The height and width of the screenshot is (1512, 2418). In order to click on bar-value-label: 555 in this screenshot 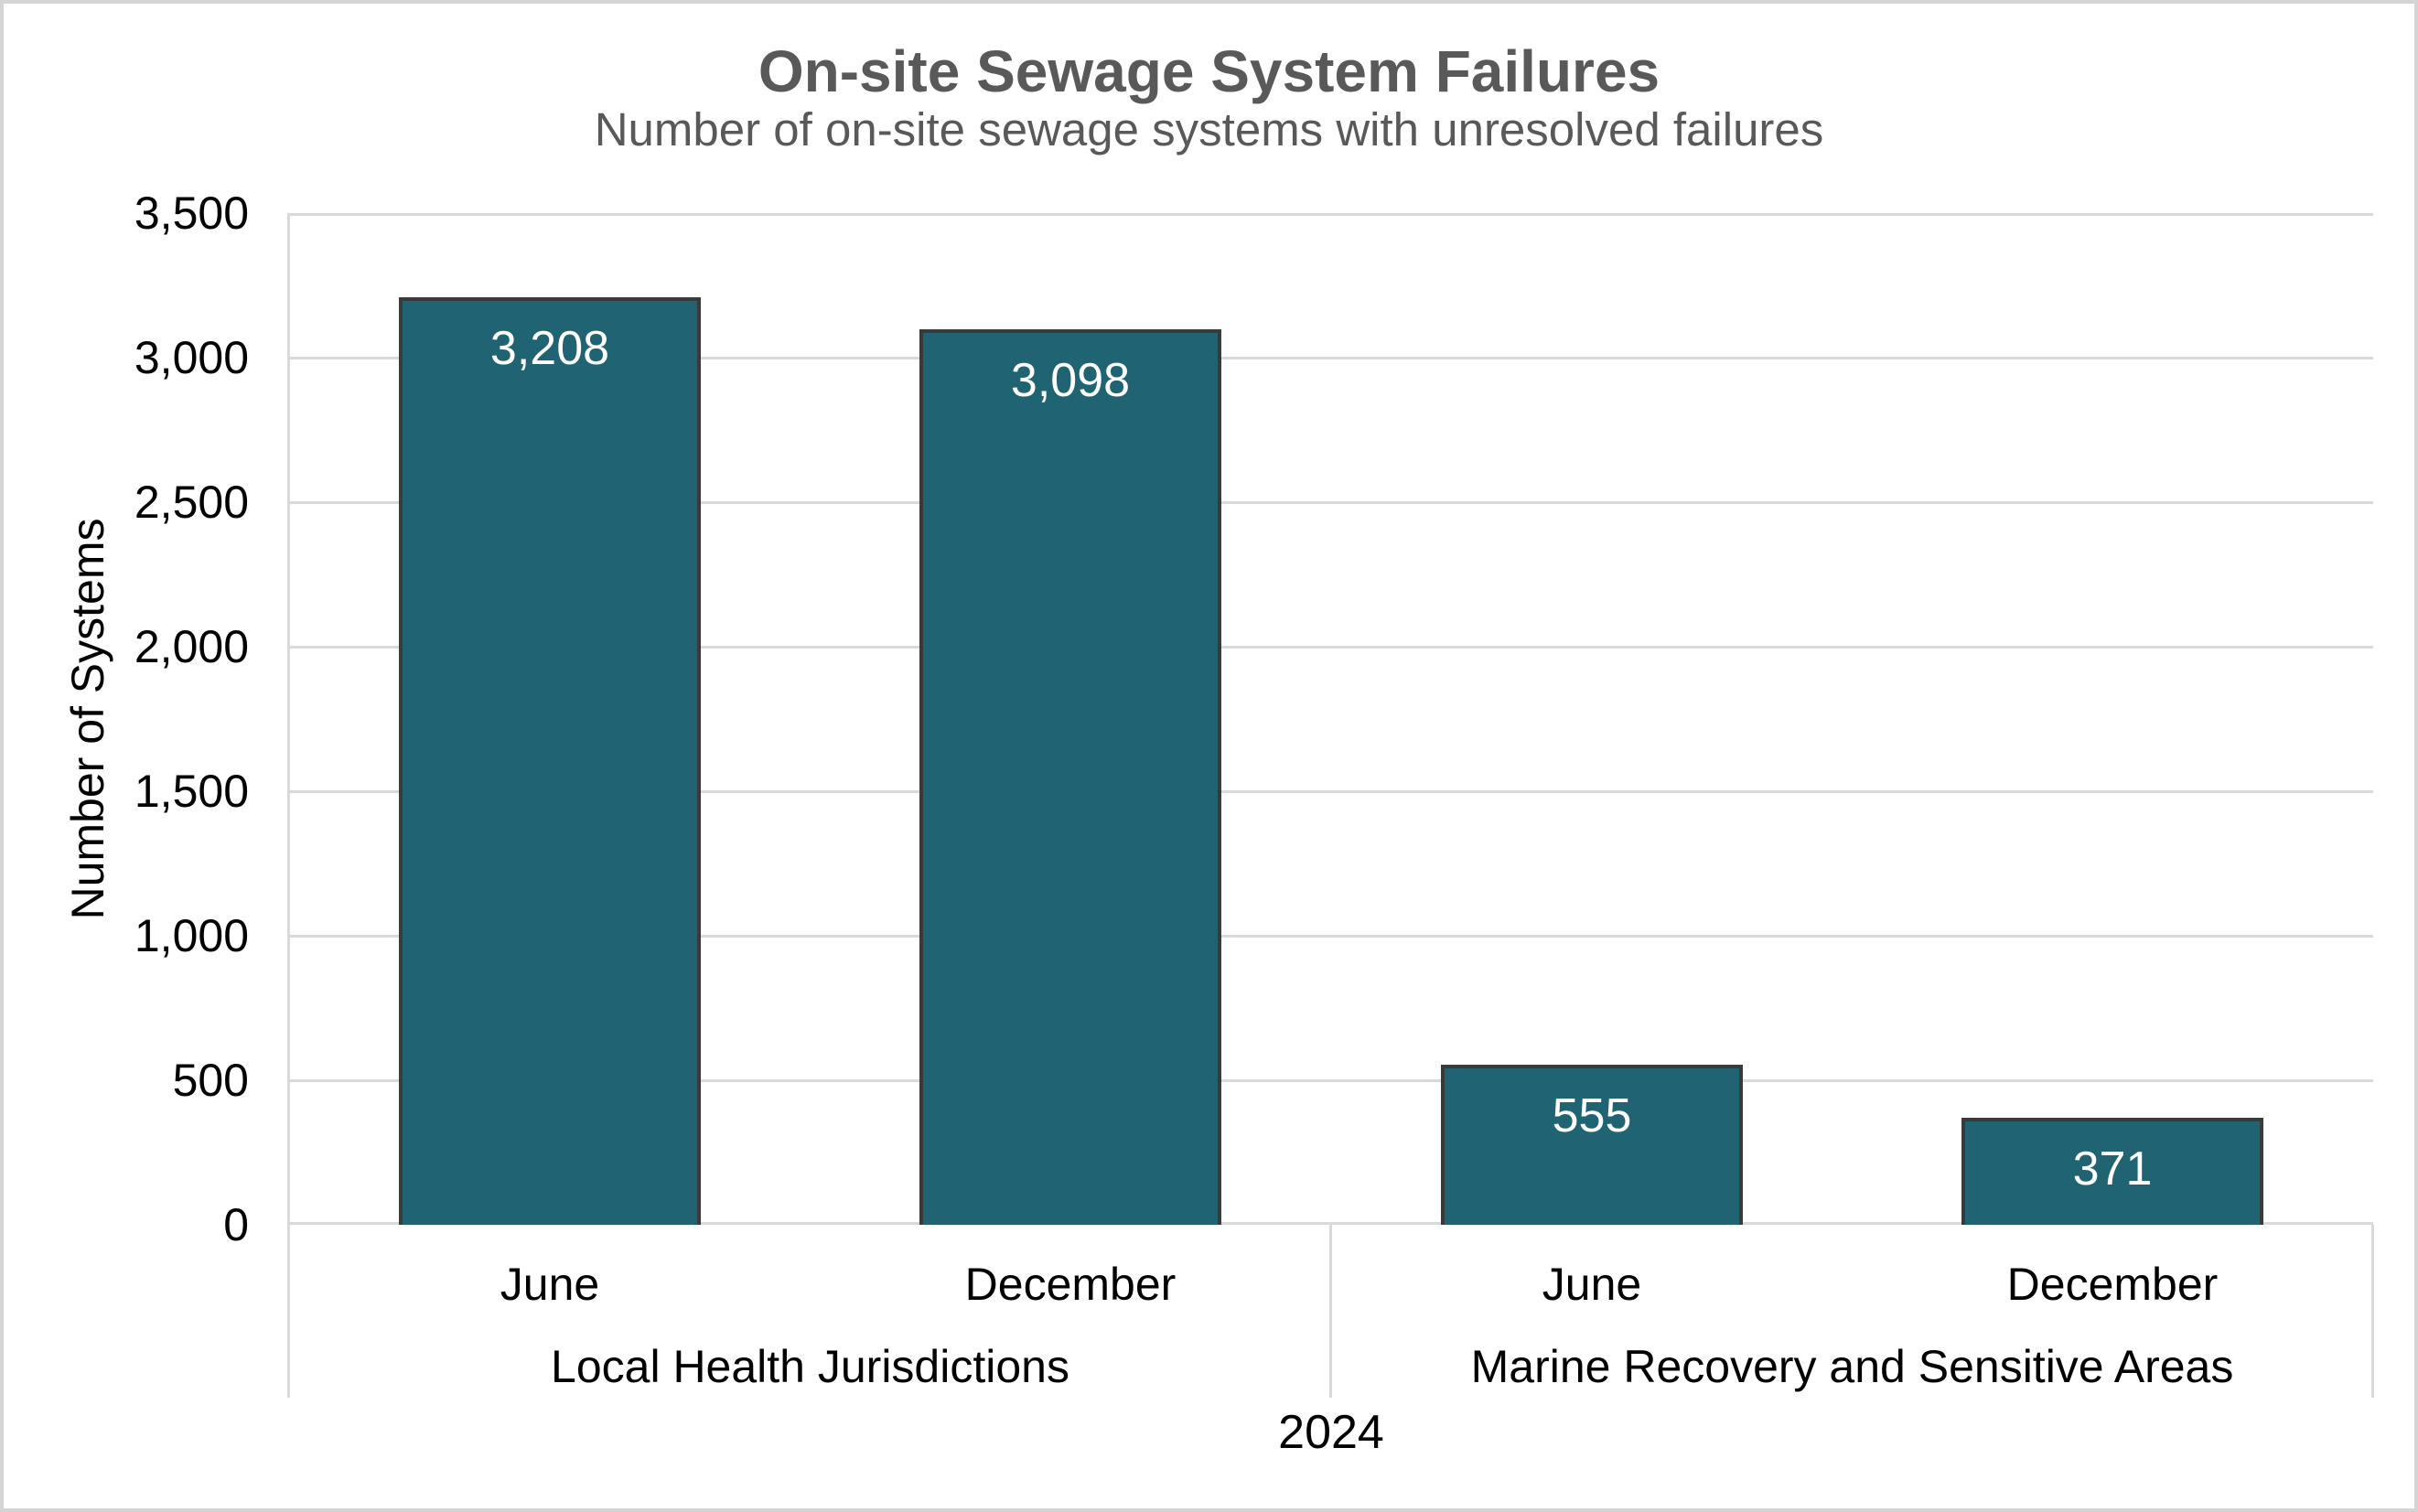, I will do `click(1592, 1115)`.